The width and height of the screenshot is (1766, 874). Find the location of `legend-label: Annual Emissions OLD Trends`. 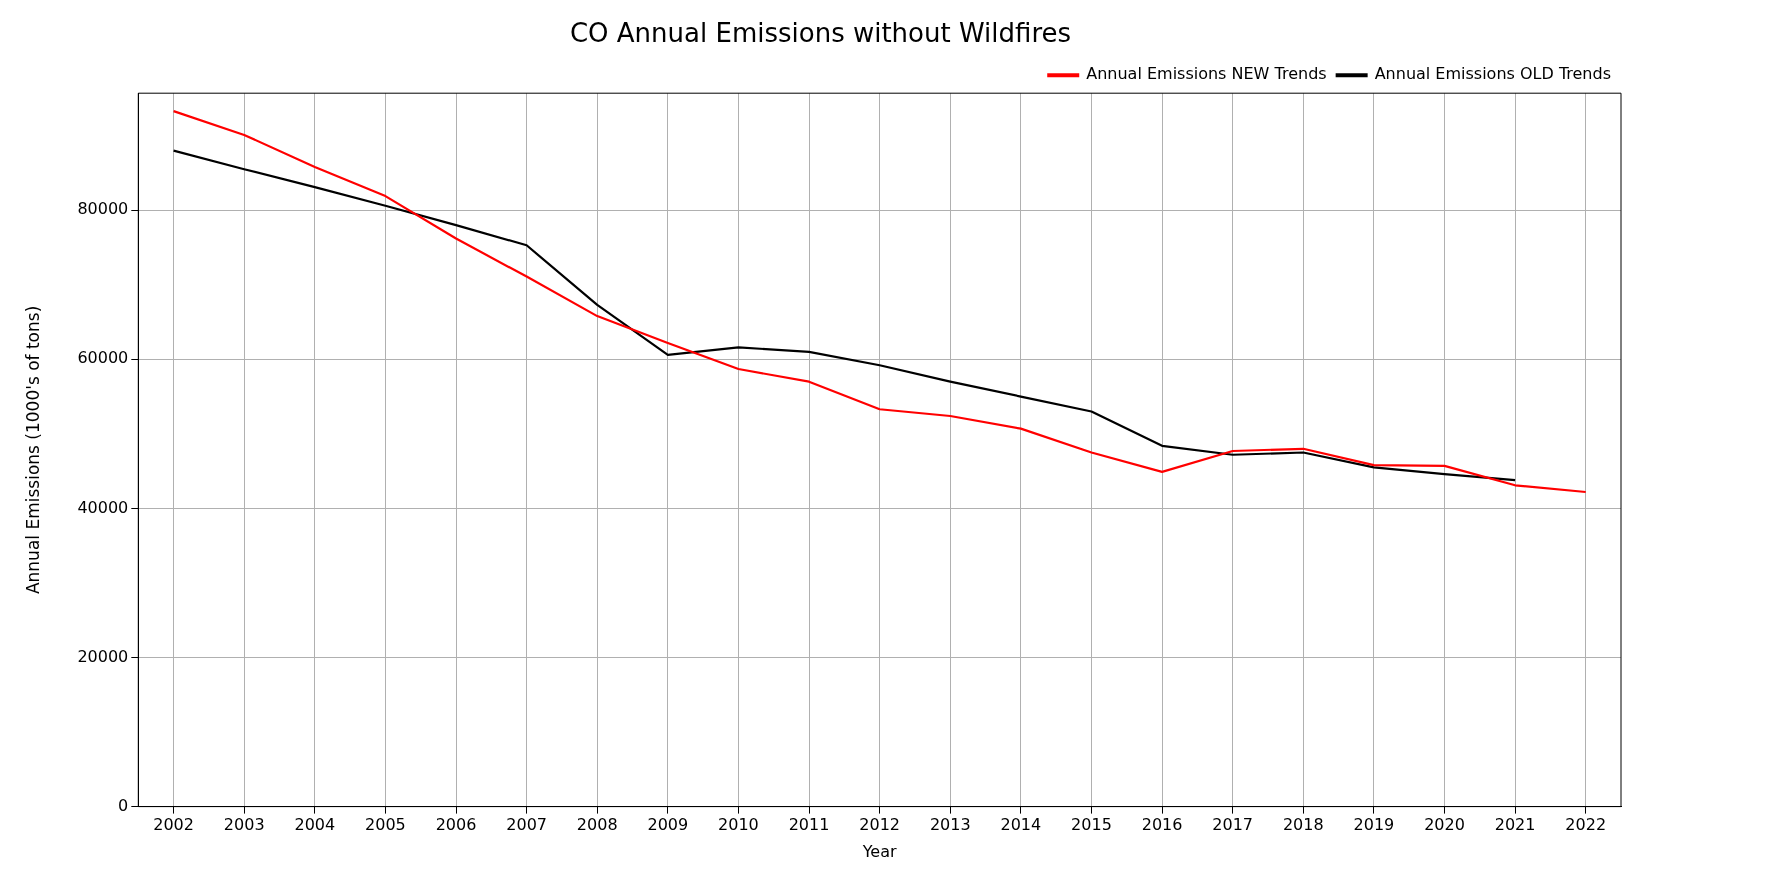

legend-label: Annual Emissions OLD Trends is located at coordinates (1493, 74).